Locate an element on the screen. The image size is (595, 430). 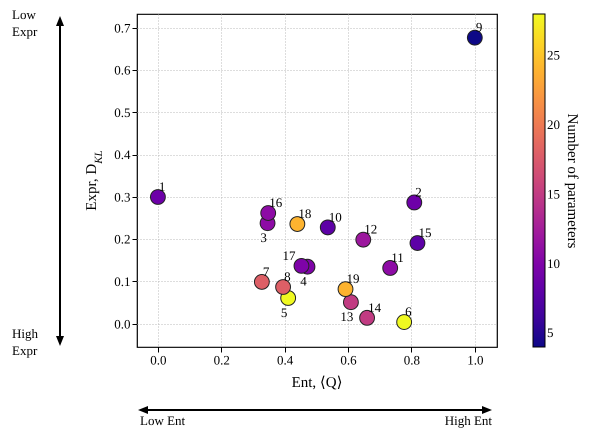
color-bar-label: 15 is located at coordinates (553, 194).